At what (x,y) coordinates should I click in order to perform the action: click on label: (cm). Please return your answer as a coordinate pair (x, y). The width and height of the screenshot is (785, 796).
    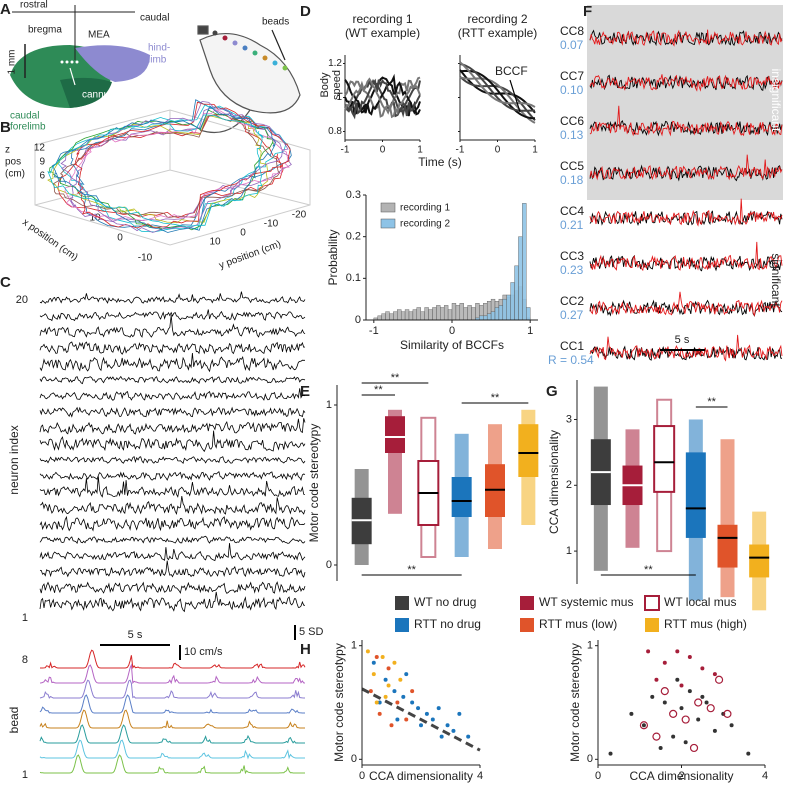
    Looking at the image, I should click on (15, 174).